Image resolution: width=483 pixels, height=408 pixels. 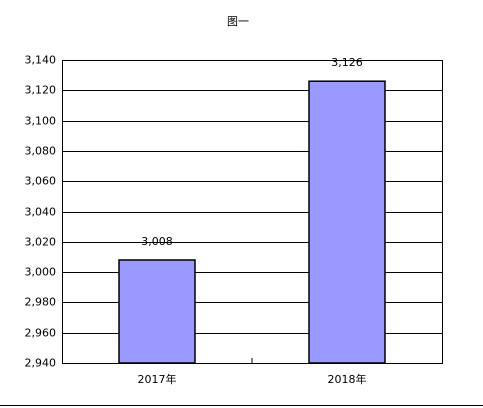 What do you see at coordinates (41, 151) in the screenshot?
I see `y-tick-label: 3,080` at bounding box center [41, 151].